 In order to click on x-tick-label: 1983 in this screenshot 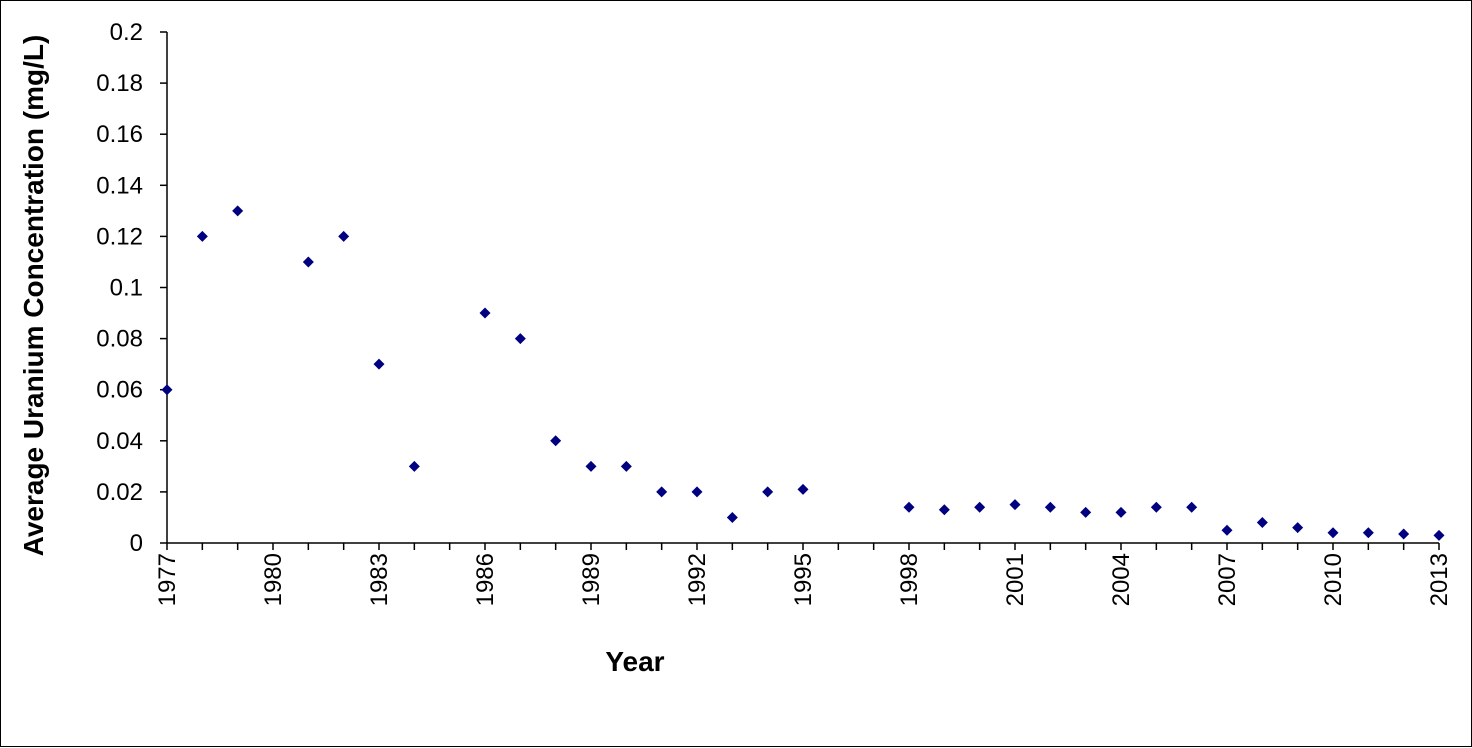, I will do `click(379, 579)`.